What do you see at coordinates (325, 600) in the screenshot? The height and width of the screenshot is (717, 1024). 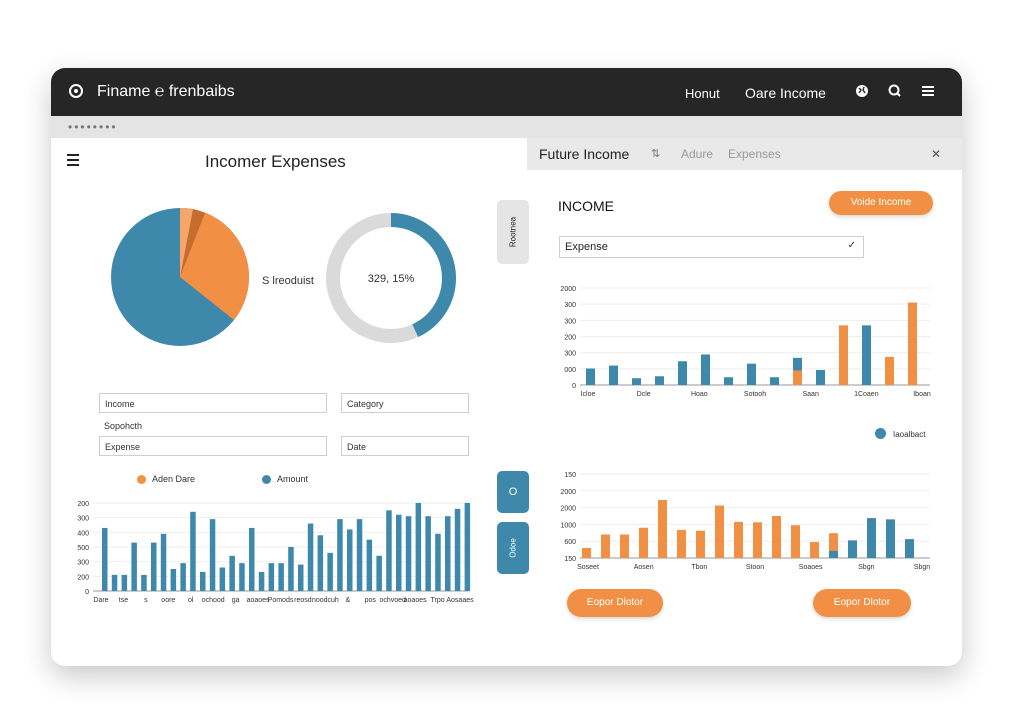 I see `x-tick-label: noodcuh` at bounding box center [325, 600].